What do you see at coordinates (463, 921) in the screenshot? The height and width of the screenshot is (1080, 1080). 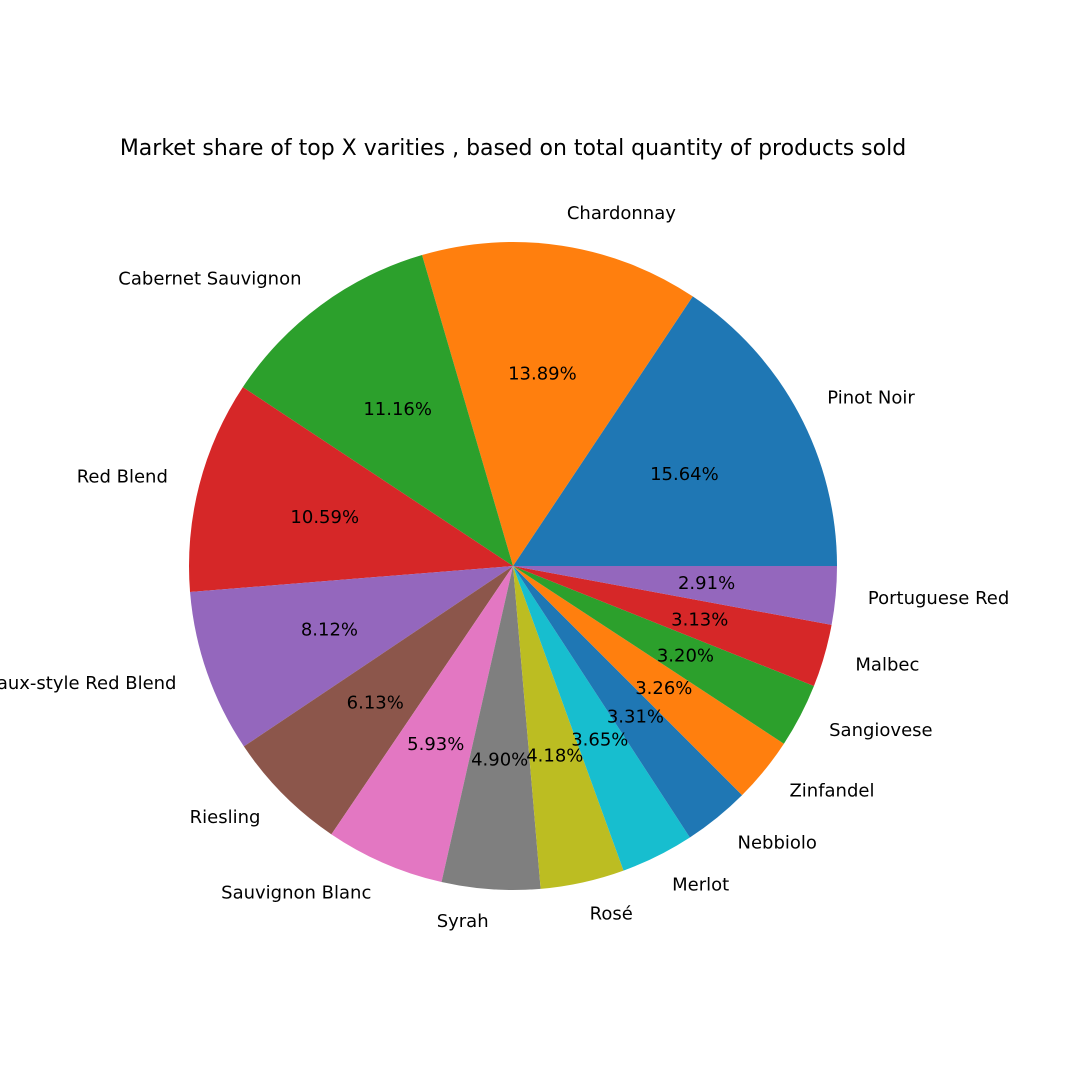 I see `pie-category-label: Syrah` at bounding box center [463, 921].